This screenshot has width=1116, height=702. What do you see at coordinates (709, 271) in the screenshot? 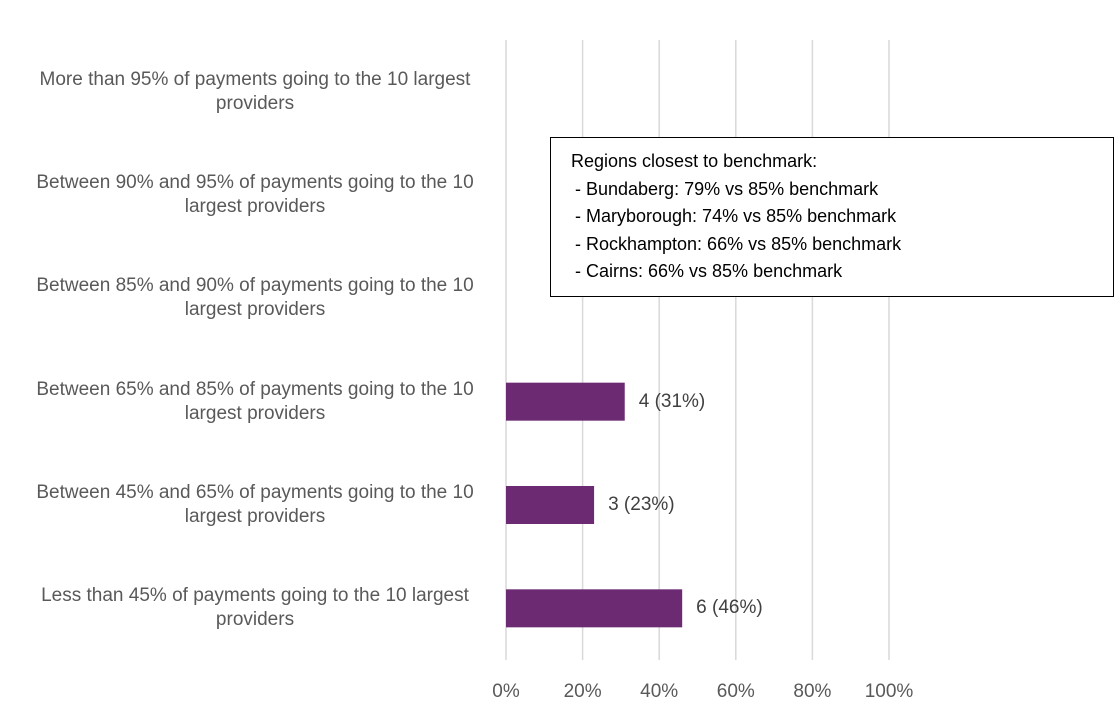
I see `annotation-line: - Cairns: 66% vs 85% benchmark` at bounding box center [709, 271].